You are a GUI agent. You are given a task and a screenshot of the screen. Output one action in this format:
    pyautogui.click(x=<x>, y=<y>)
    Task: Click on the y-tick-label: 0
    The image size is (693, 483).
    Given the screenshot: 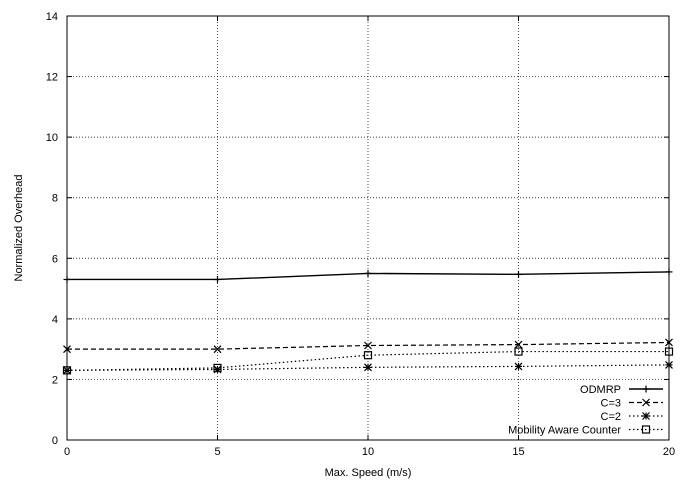 What is the action you would take?
    pyautogui.click(x=55, y=441)
    